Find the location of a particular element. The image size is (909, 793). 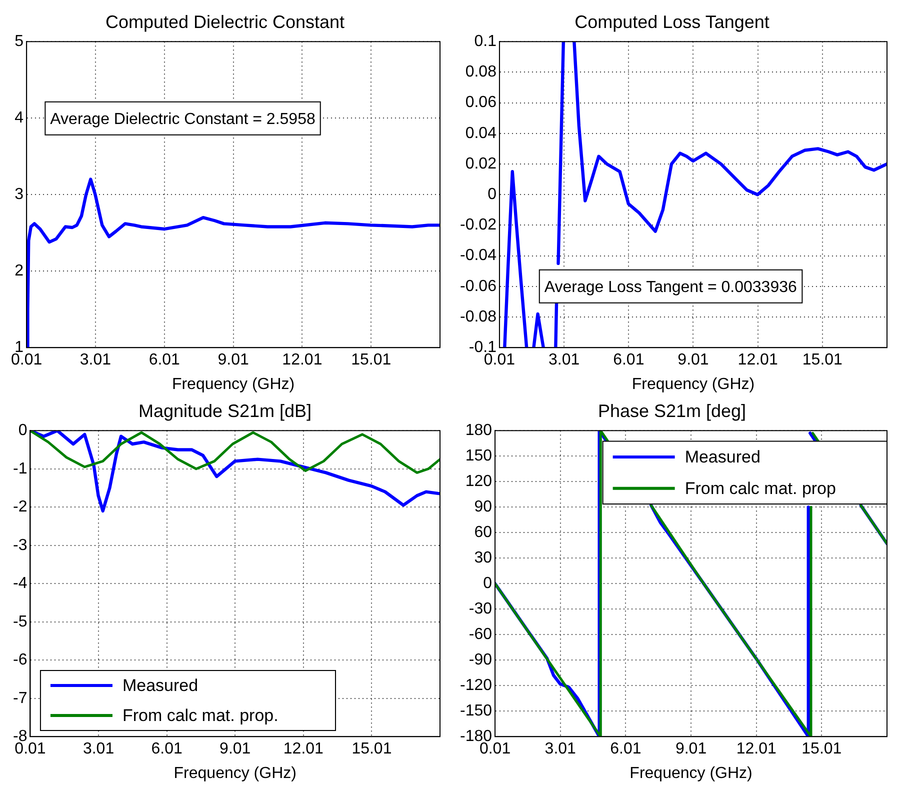

y-tick-label: -4 is located at coordinates (20, 583).